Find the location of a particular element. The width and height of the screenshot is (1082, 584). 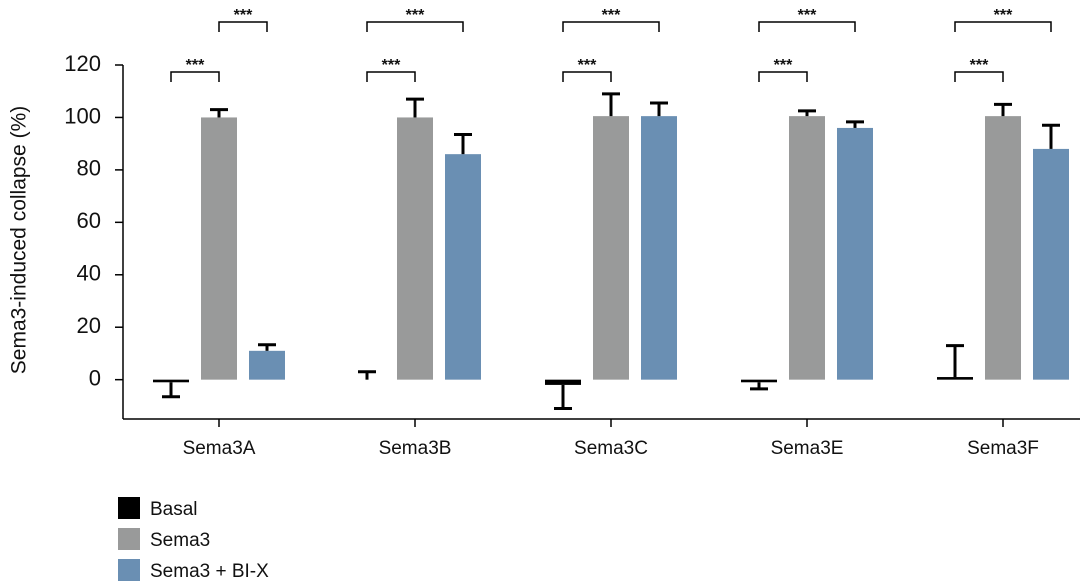

x-tick-label: Sema3F is located at coordinates (1003, 448).